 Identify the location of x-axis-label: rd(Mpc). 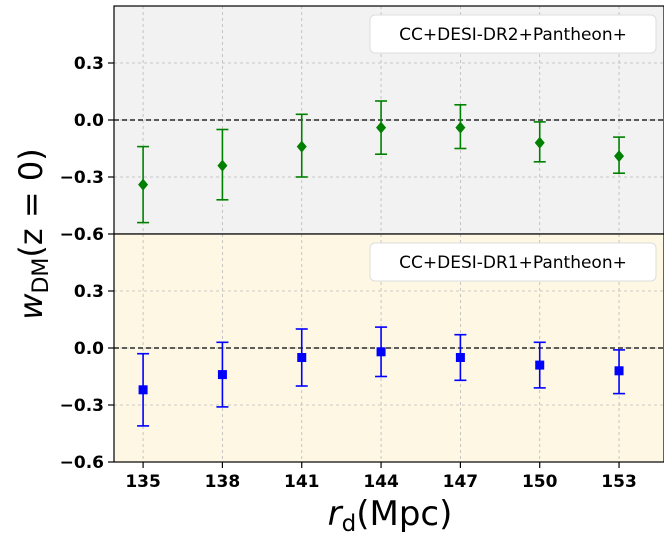
(390, 513).